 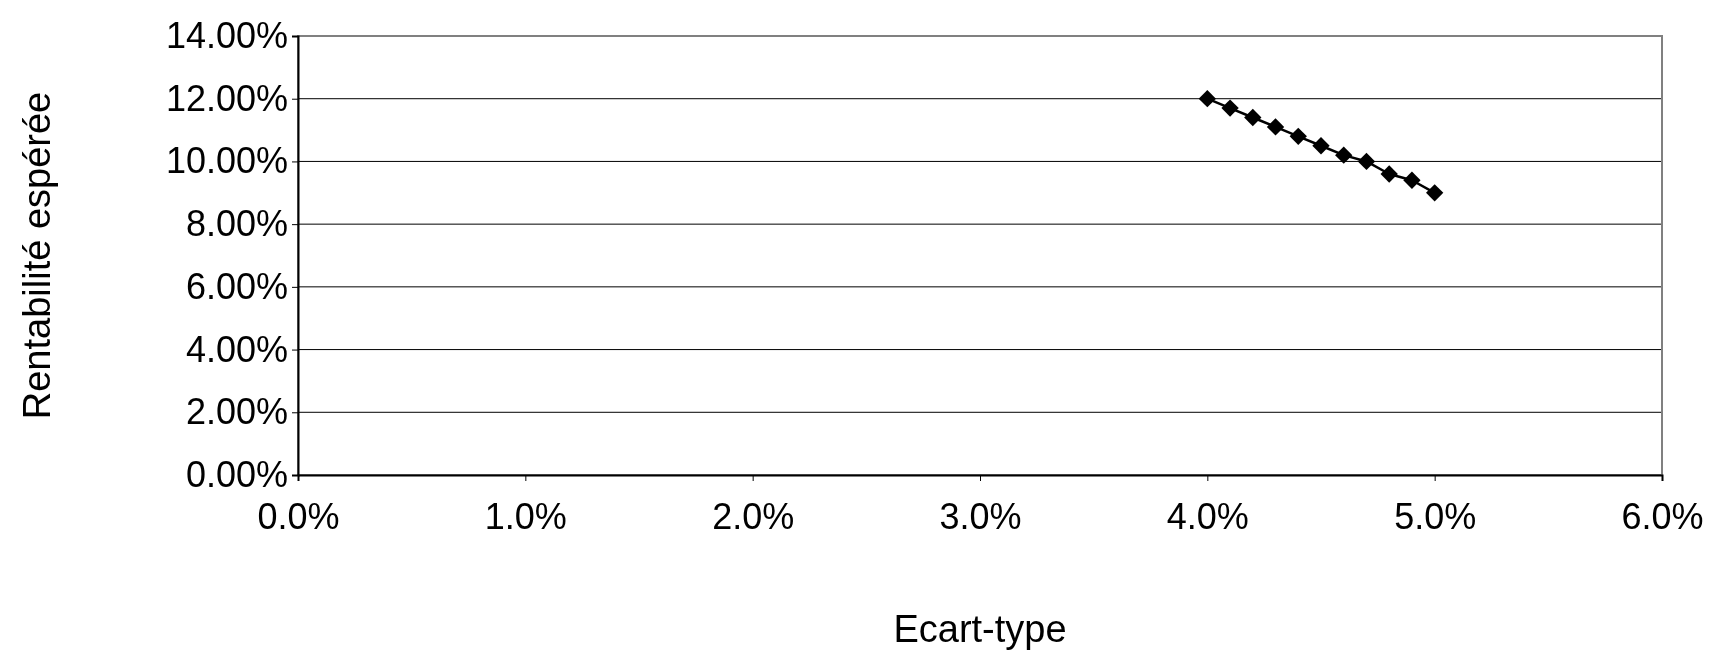 What do you see at coordinates (980, 516) in the screenshot?
I see `x-tick-label: 3.0%` at bounding box center [980, 516].